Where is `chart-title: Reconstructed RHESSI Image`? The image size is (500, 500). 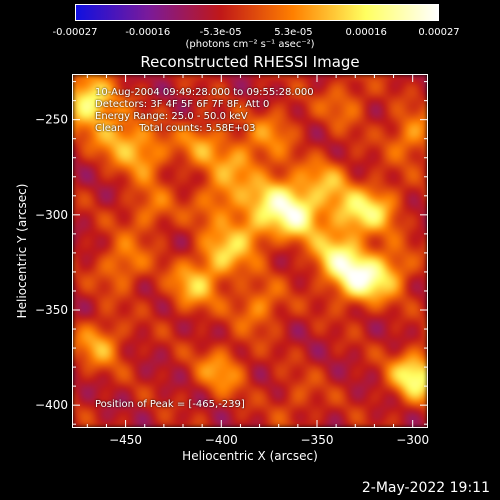
chart-title: Reconstructed RHESSI Image is located at coordinates (250, 62).